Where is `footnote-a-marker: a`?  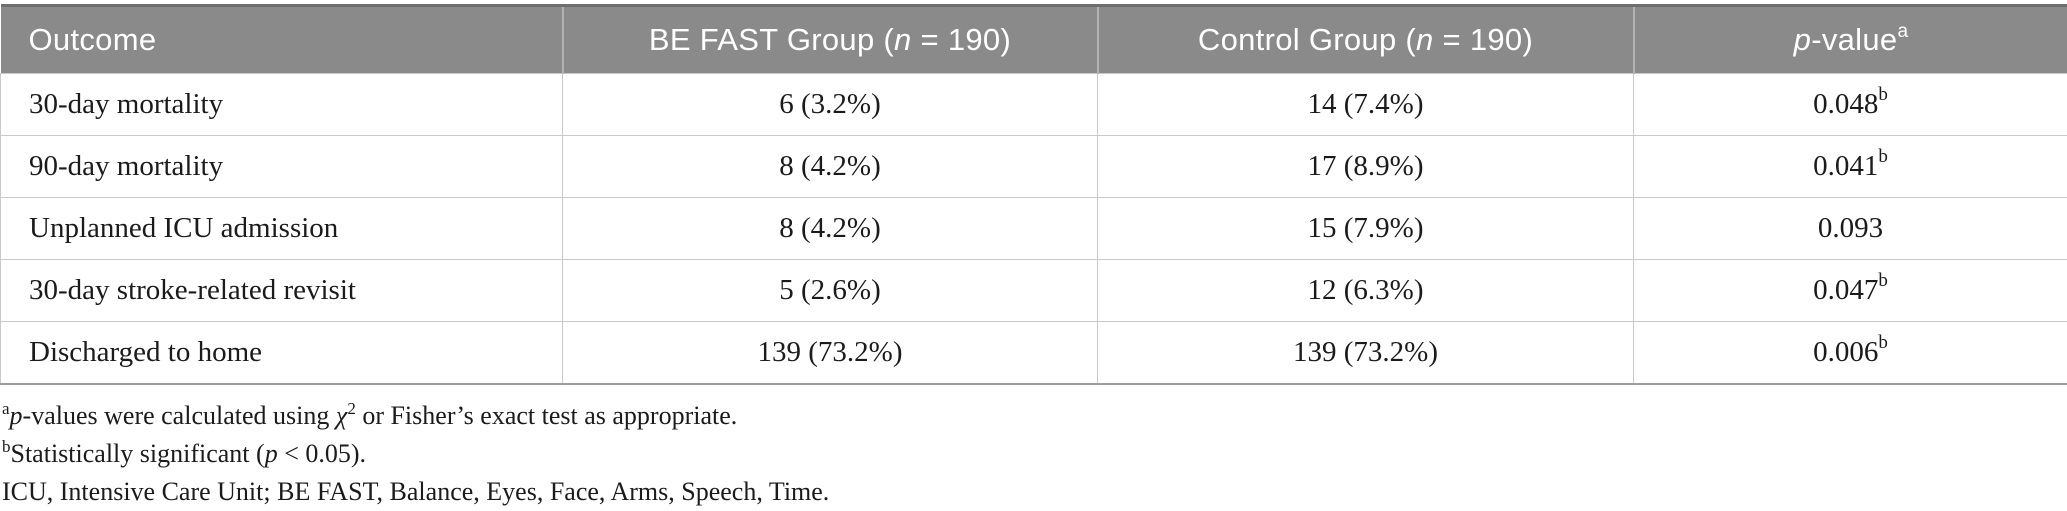
footnote-a-marker: a is located at coordinates (6, 408).